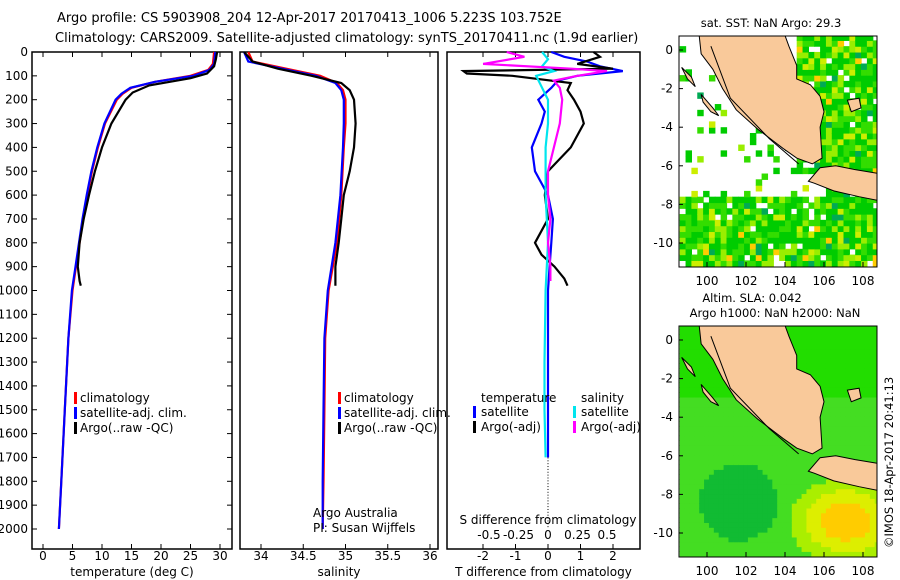  I want to click on lon-tick-label: 102, so click(746, 281).